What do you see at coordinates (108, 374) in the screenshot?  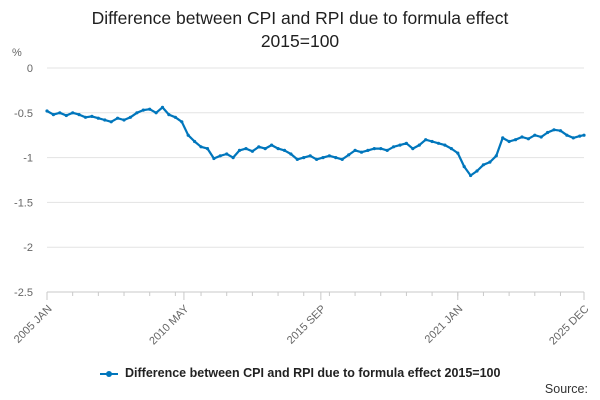 I see `legend-swatch-icon` at bounding box center [108, 374].